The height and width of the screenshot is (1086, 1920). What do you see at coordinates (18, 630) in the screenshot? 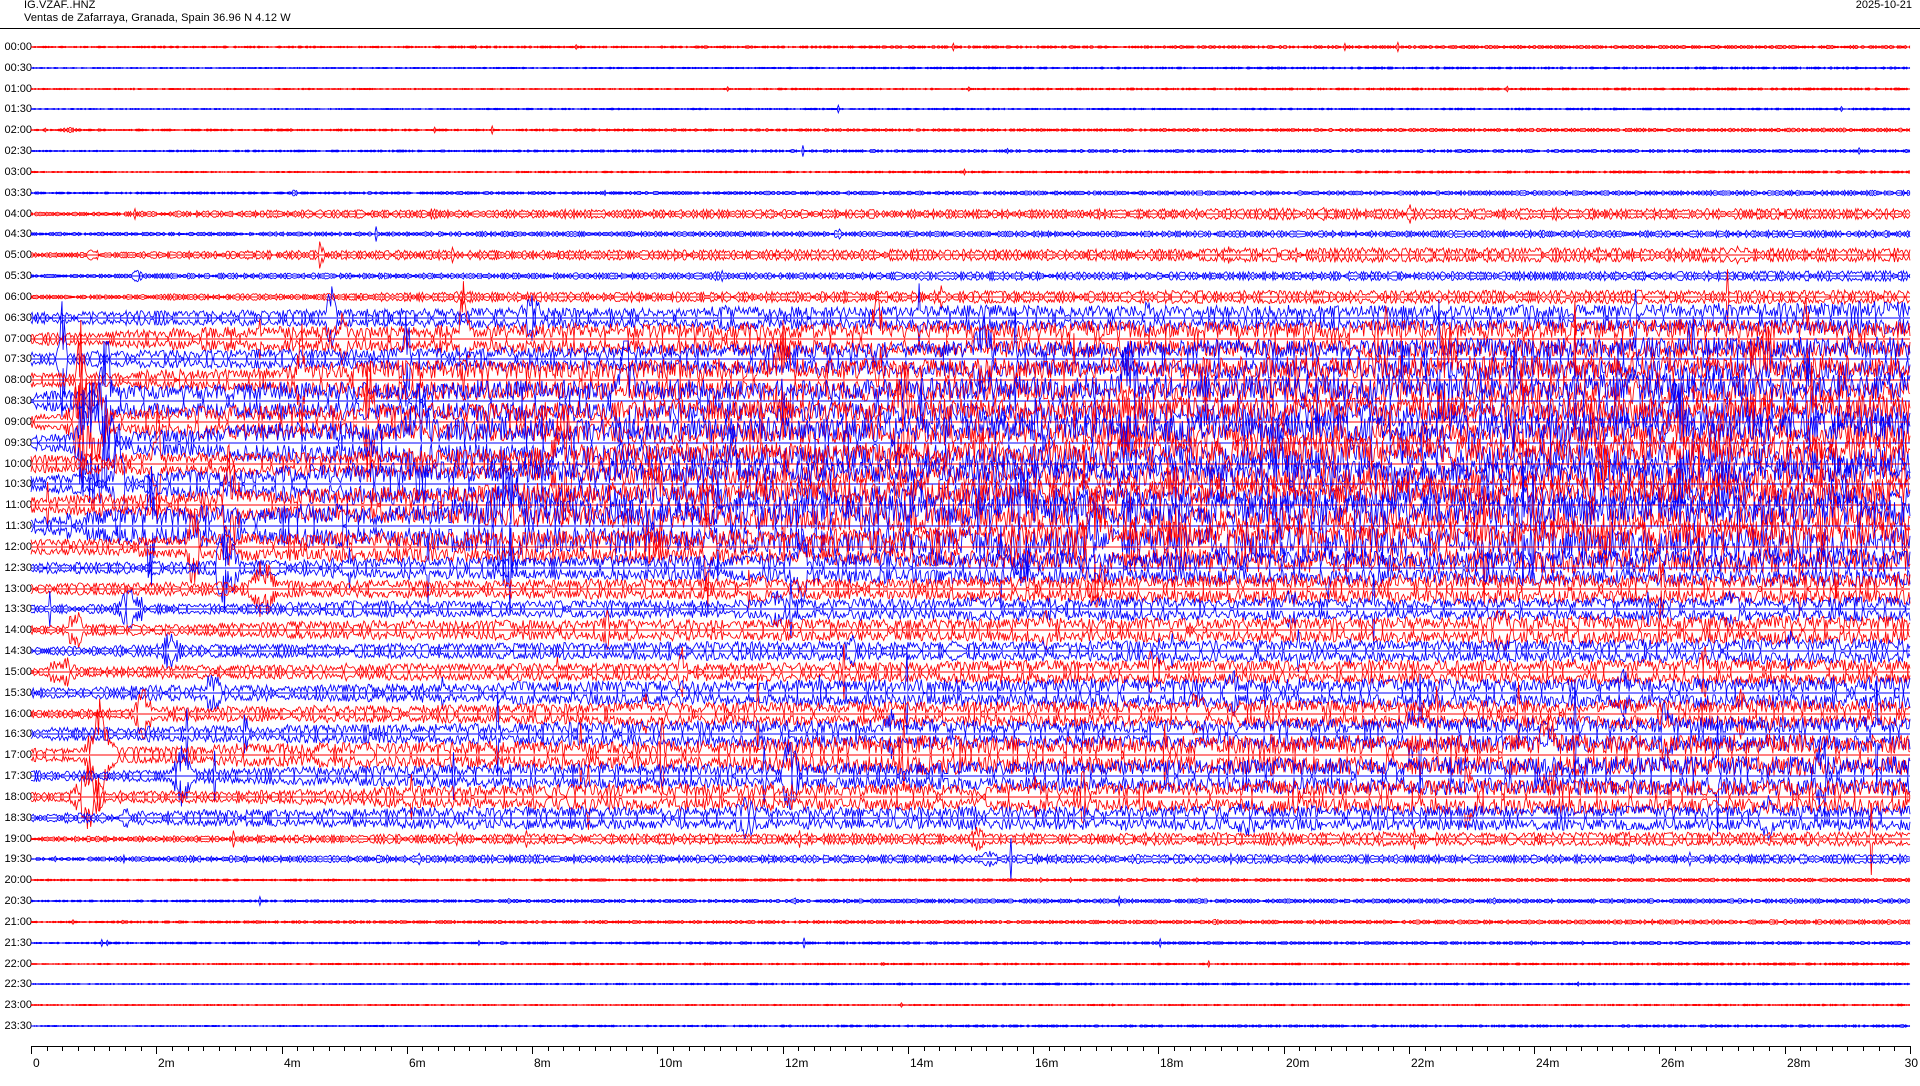
I see `time-label: 14:00` at bounding box center [18, 630].